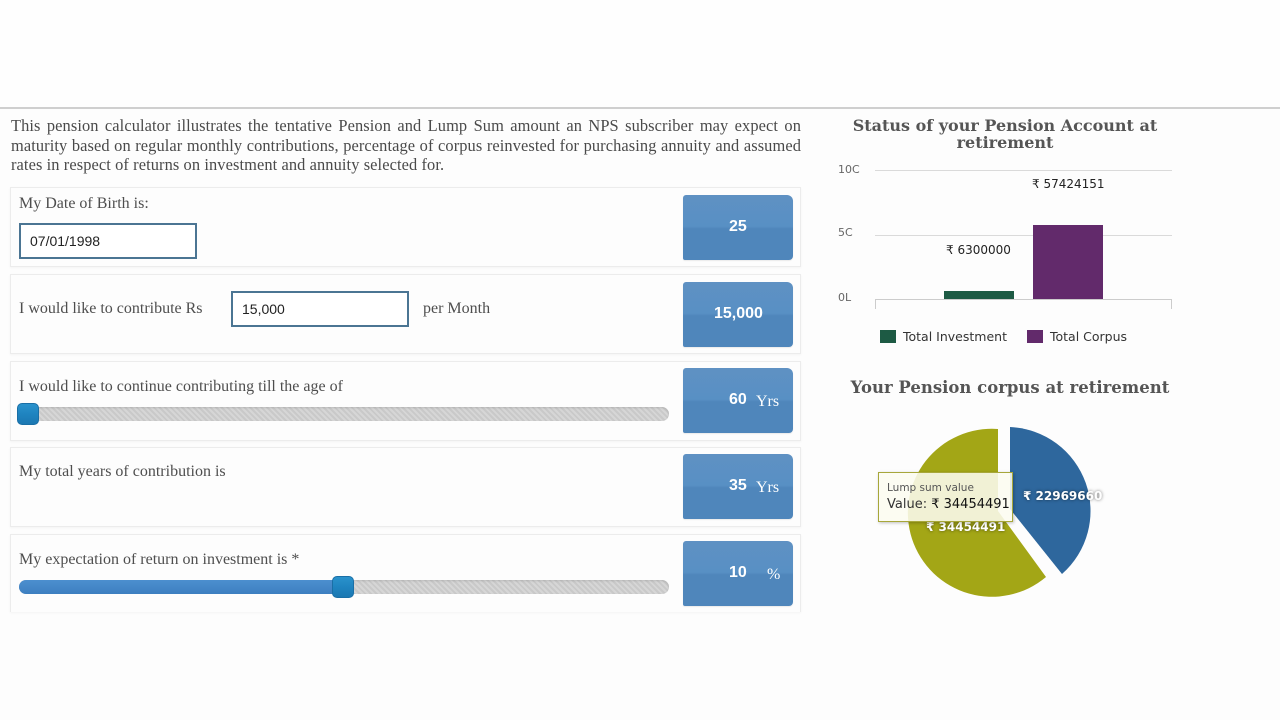 Image resolution: width=1280 pixels, height=720 pixels. I want to click on tooltip-series-name: Lump sum value, so click(930, 488).